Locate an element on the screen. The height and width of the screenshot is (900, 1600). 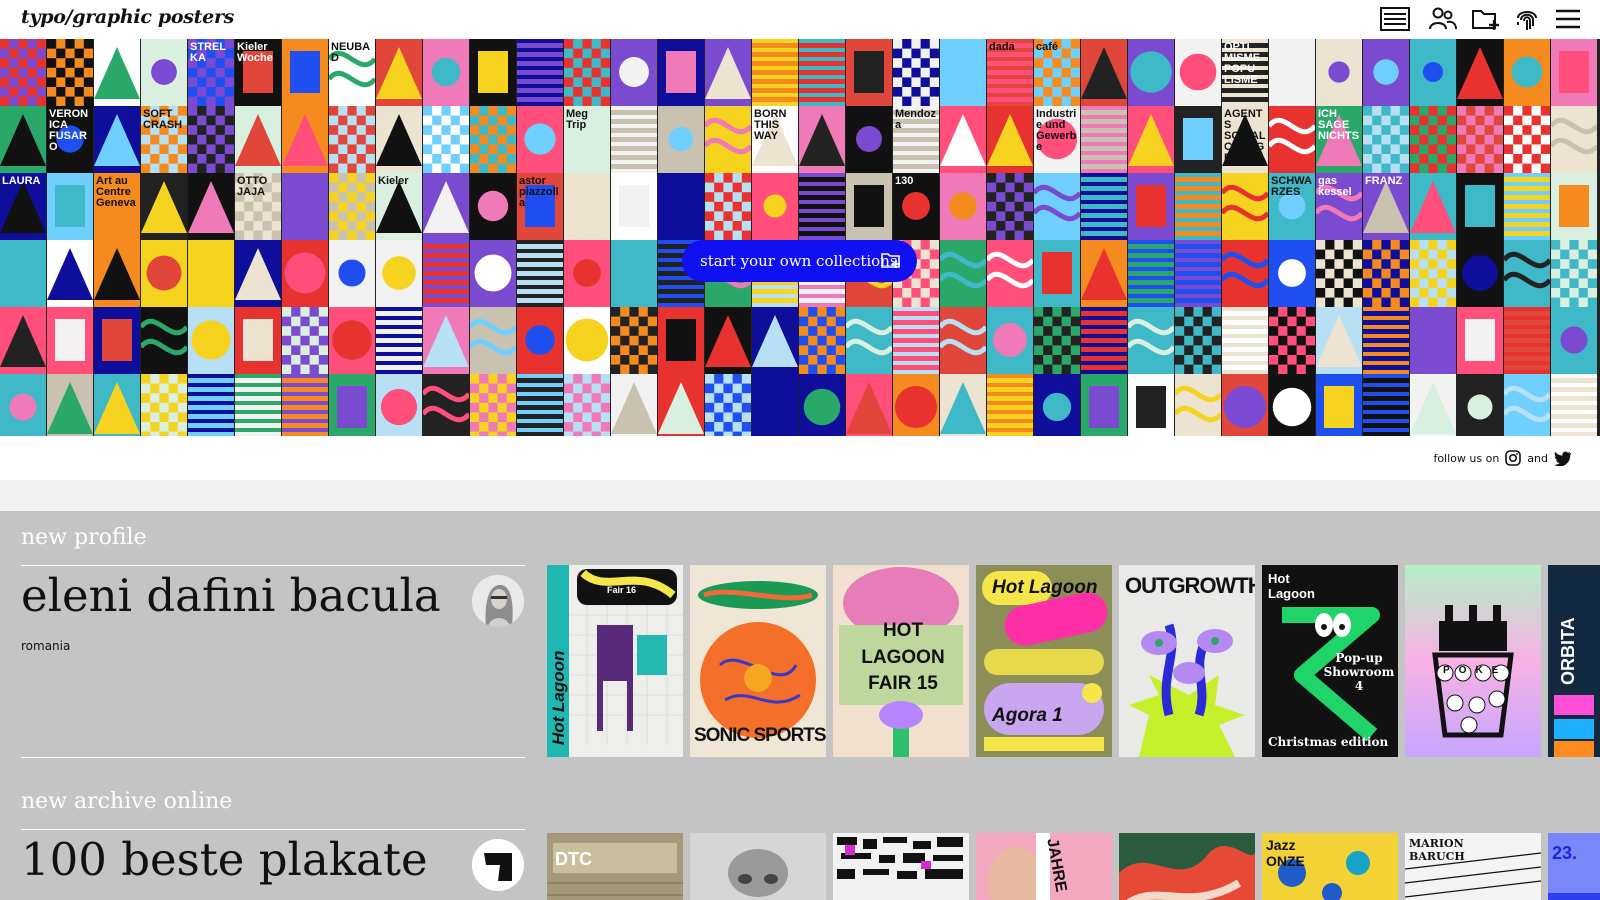
poster-thumbnail: Kieler Woche is located at coordinates (258, 72).